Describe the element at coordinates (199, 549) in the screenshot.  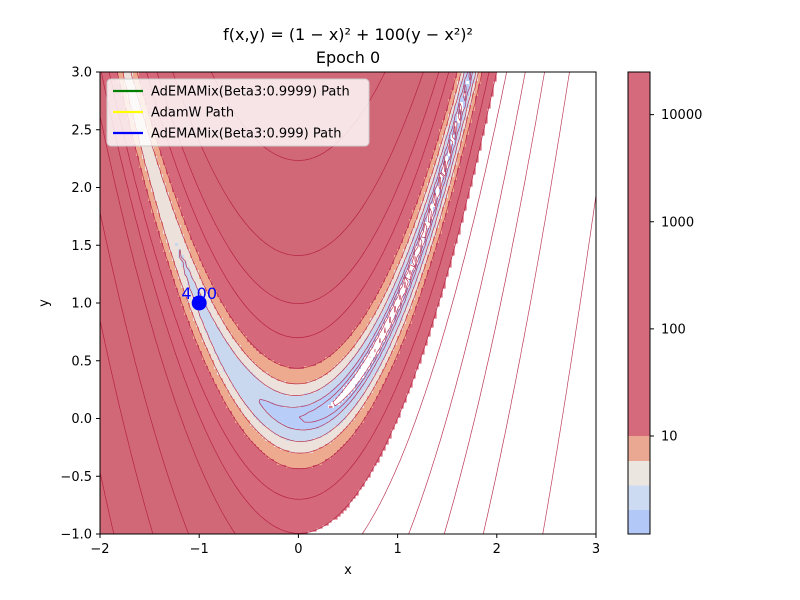
I see `x-tick-label: −1` at that location.